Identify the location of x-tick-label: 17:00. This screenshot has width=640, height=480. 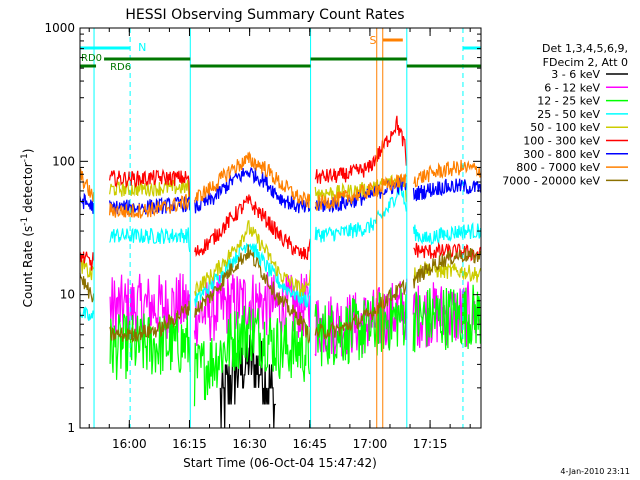
(370, 444).